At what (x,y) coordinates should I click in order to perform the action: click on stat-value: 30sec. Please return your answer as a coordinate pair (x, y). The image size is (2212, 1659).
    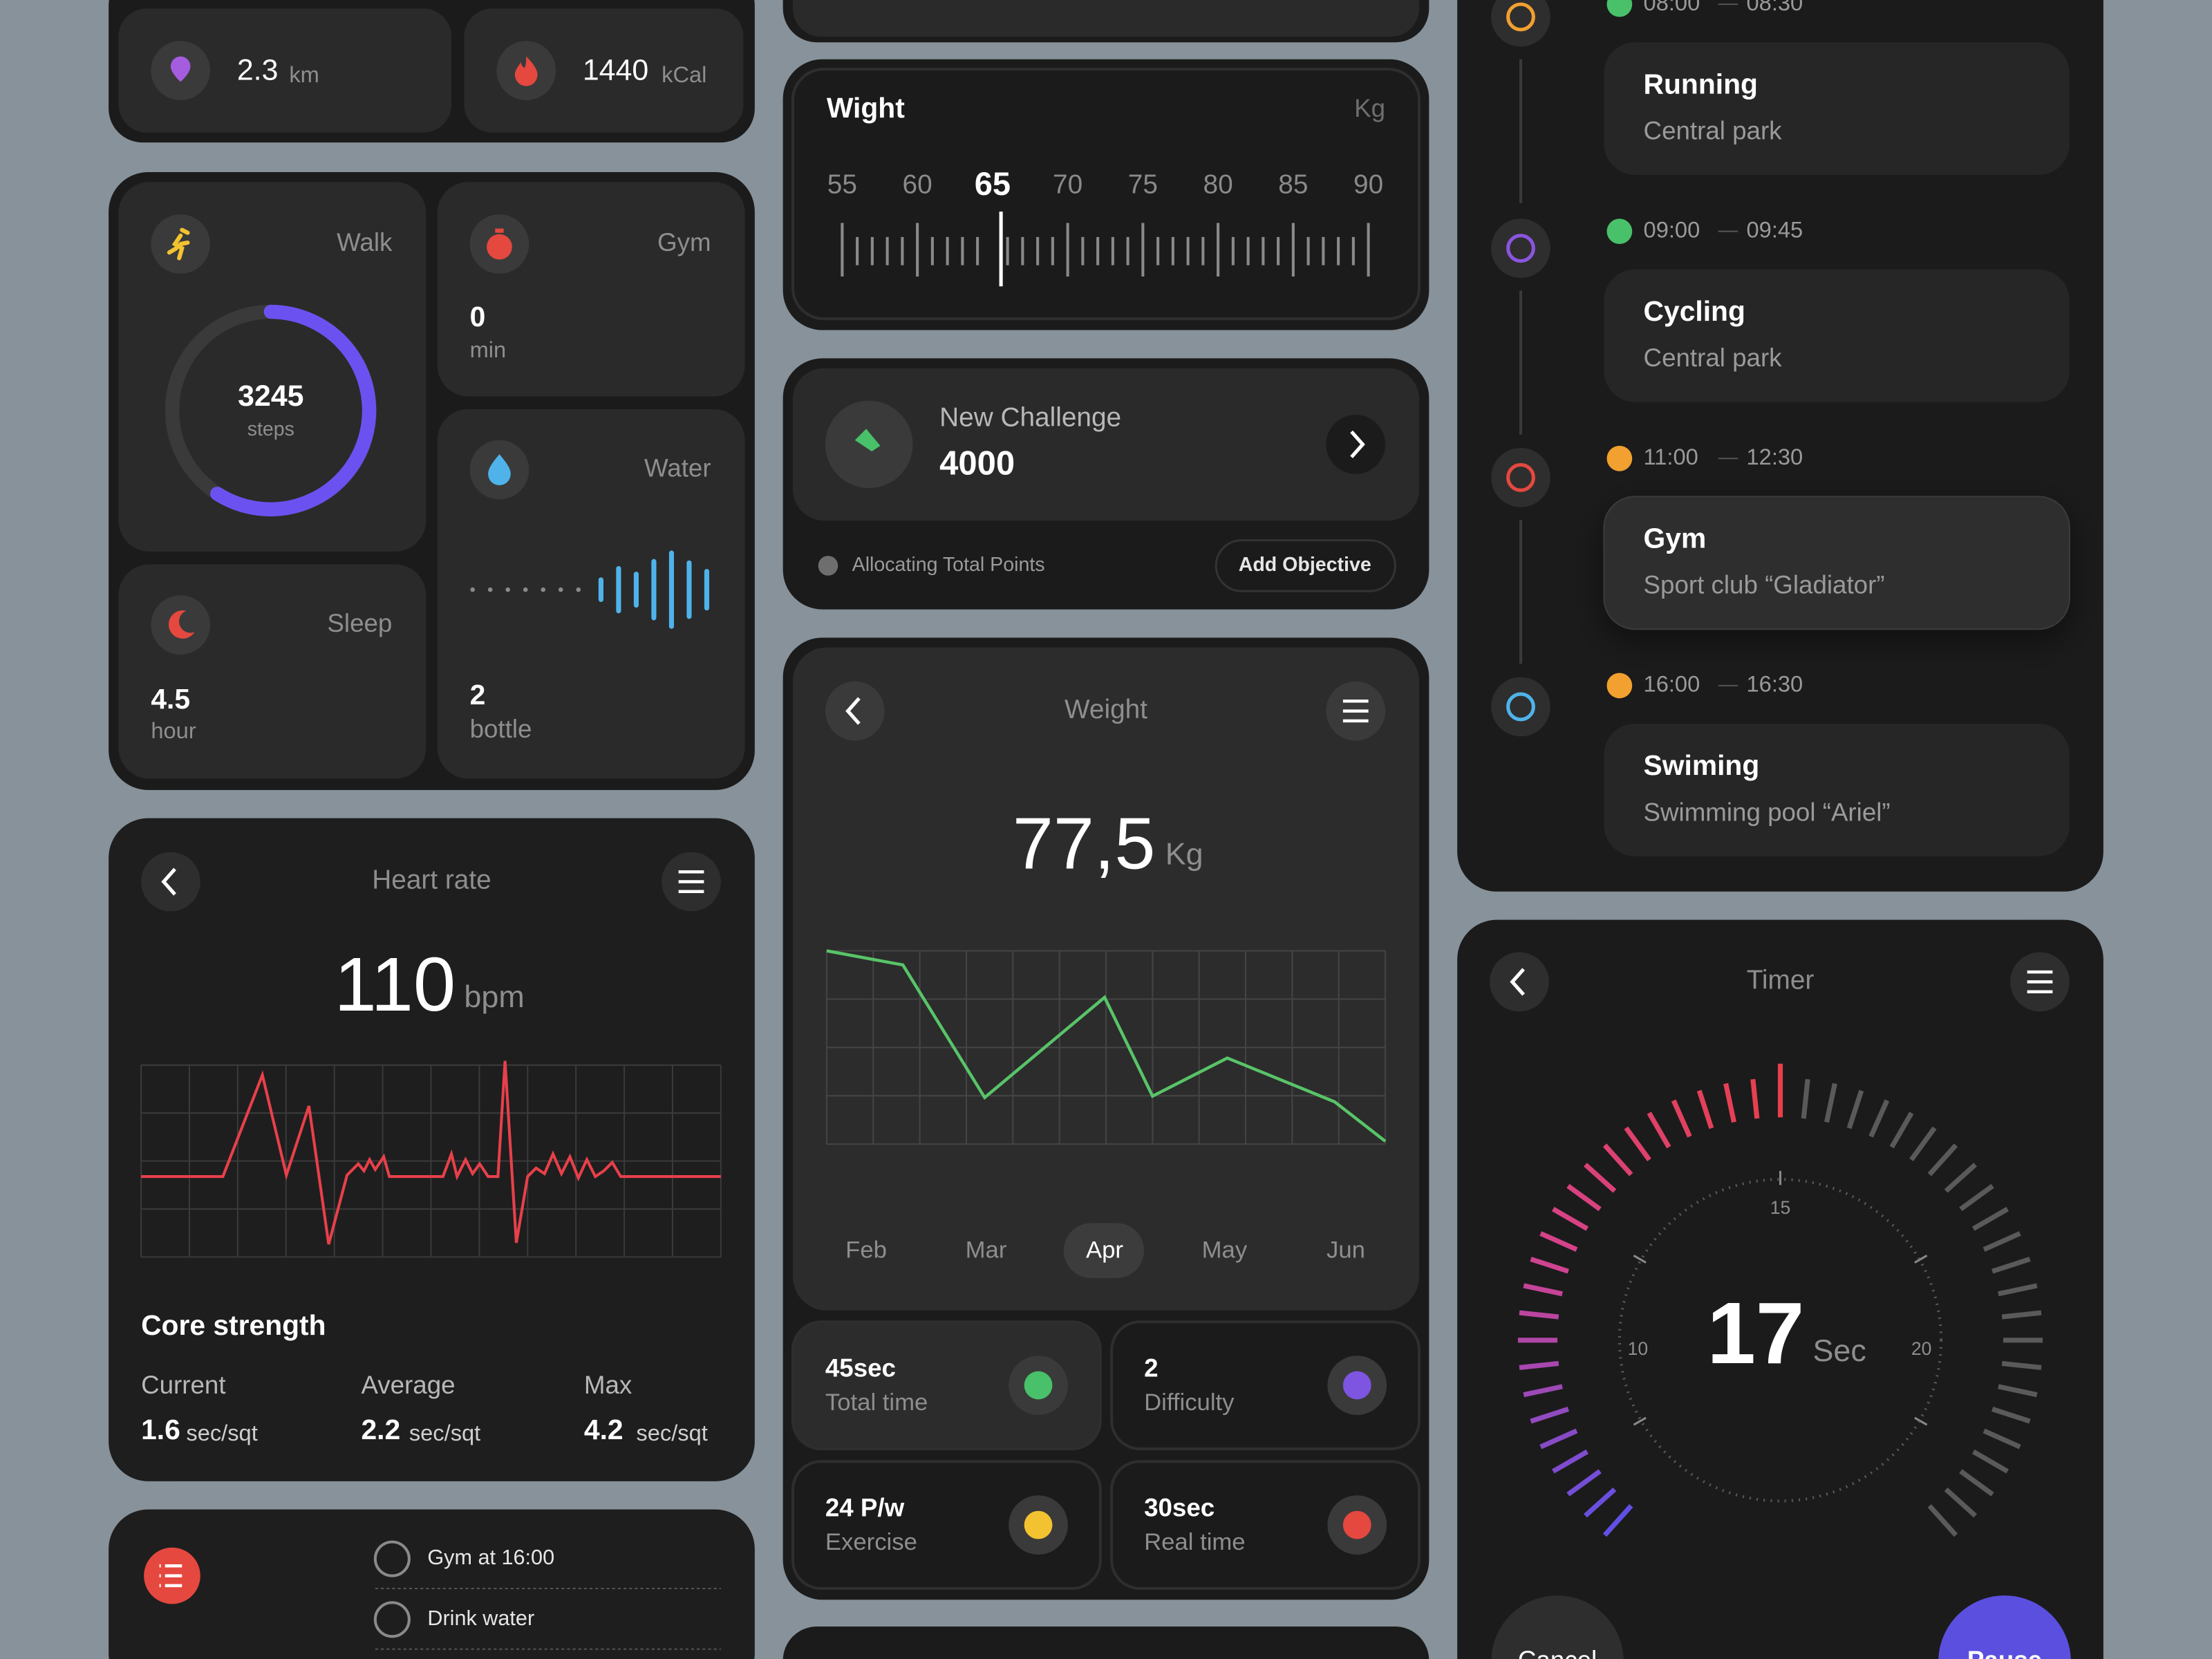
    Looking at the image, I should click on (1179, 1507).